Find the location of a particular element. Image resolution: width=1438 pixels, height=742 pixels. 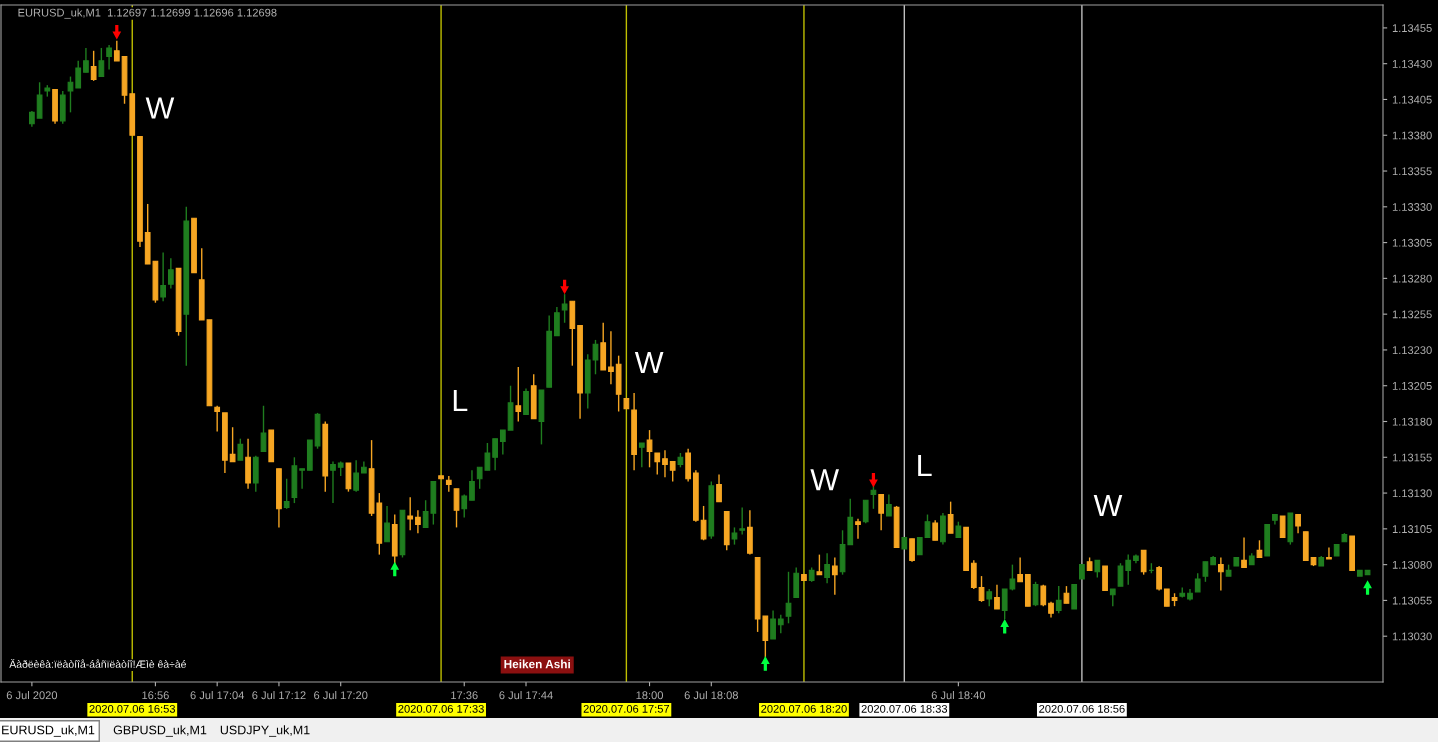

y-tick-label: 1.13105 is located at coordinates (1412, 529).